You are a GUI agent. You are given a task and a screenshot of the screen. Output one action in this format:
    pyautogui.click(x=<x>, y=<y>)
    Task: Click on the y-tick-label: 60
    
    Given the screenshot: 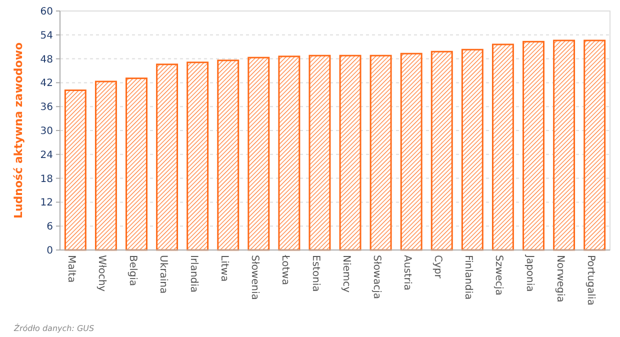 What is the action you would take?
    pyautogui.click(x=46, y=12)
    